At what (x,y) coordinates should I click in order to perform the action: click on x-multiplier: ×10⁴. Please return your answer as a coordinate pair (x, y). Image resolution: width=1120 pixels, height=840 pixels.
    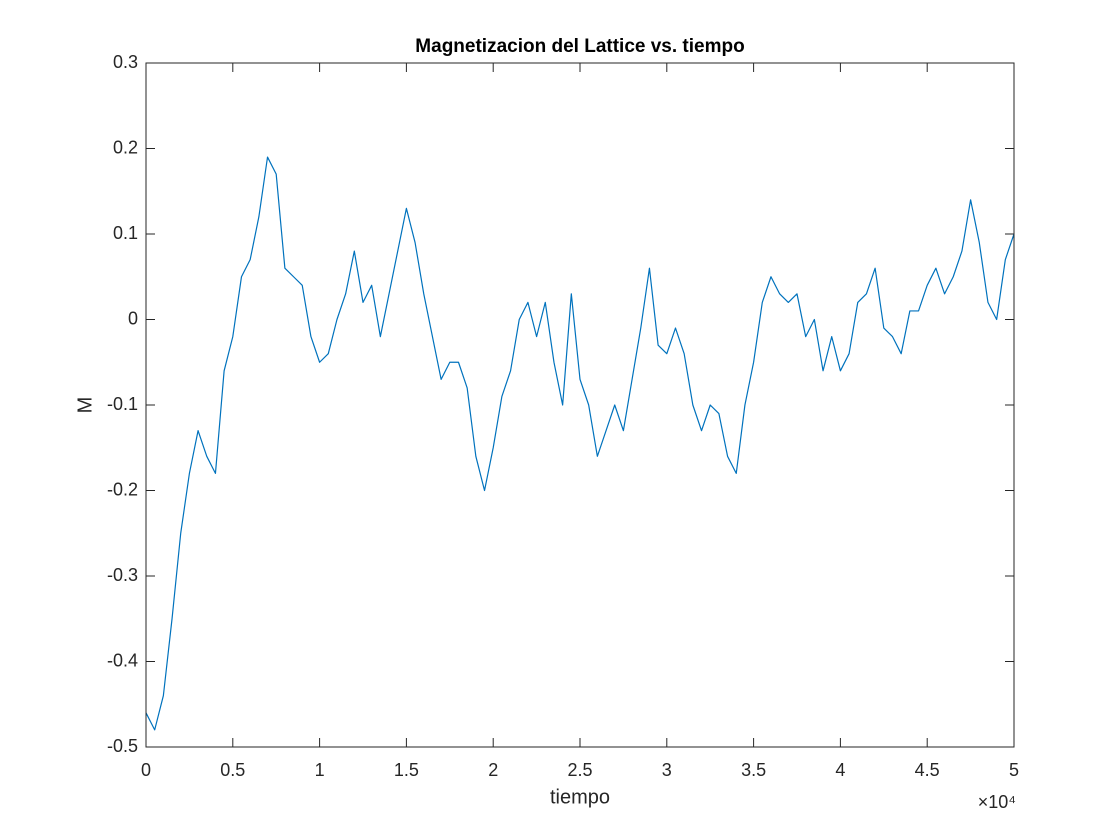
    Looking at the image, I should click on (997, 802).